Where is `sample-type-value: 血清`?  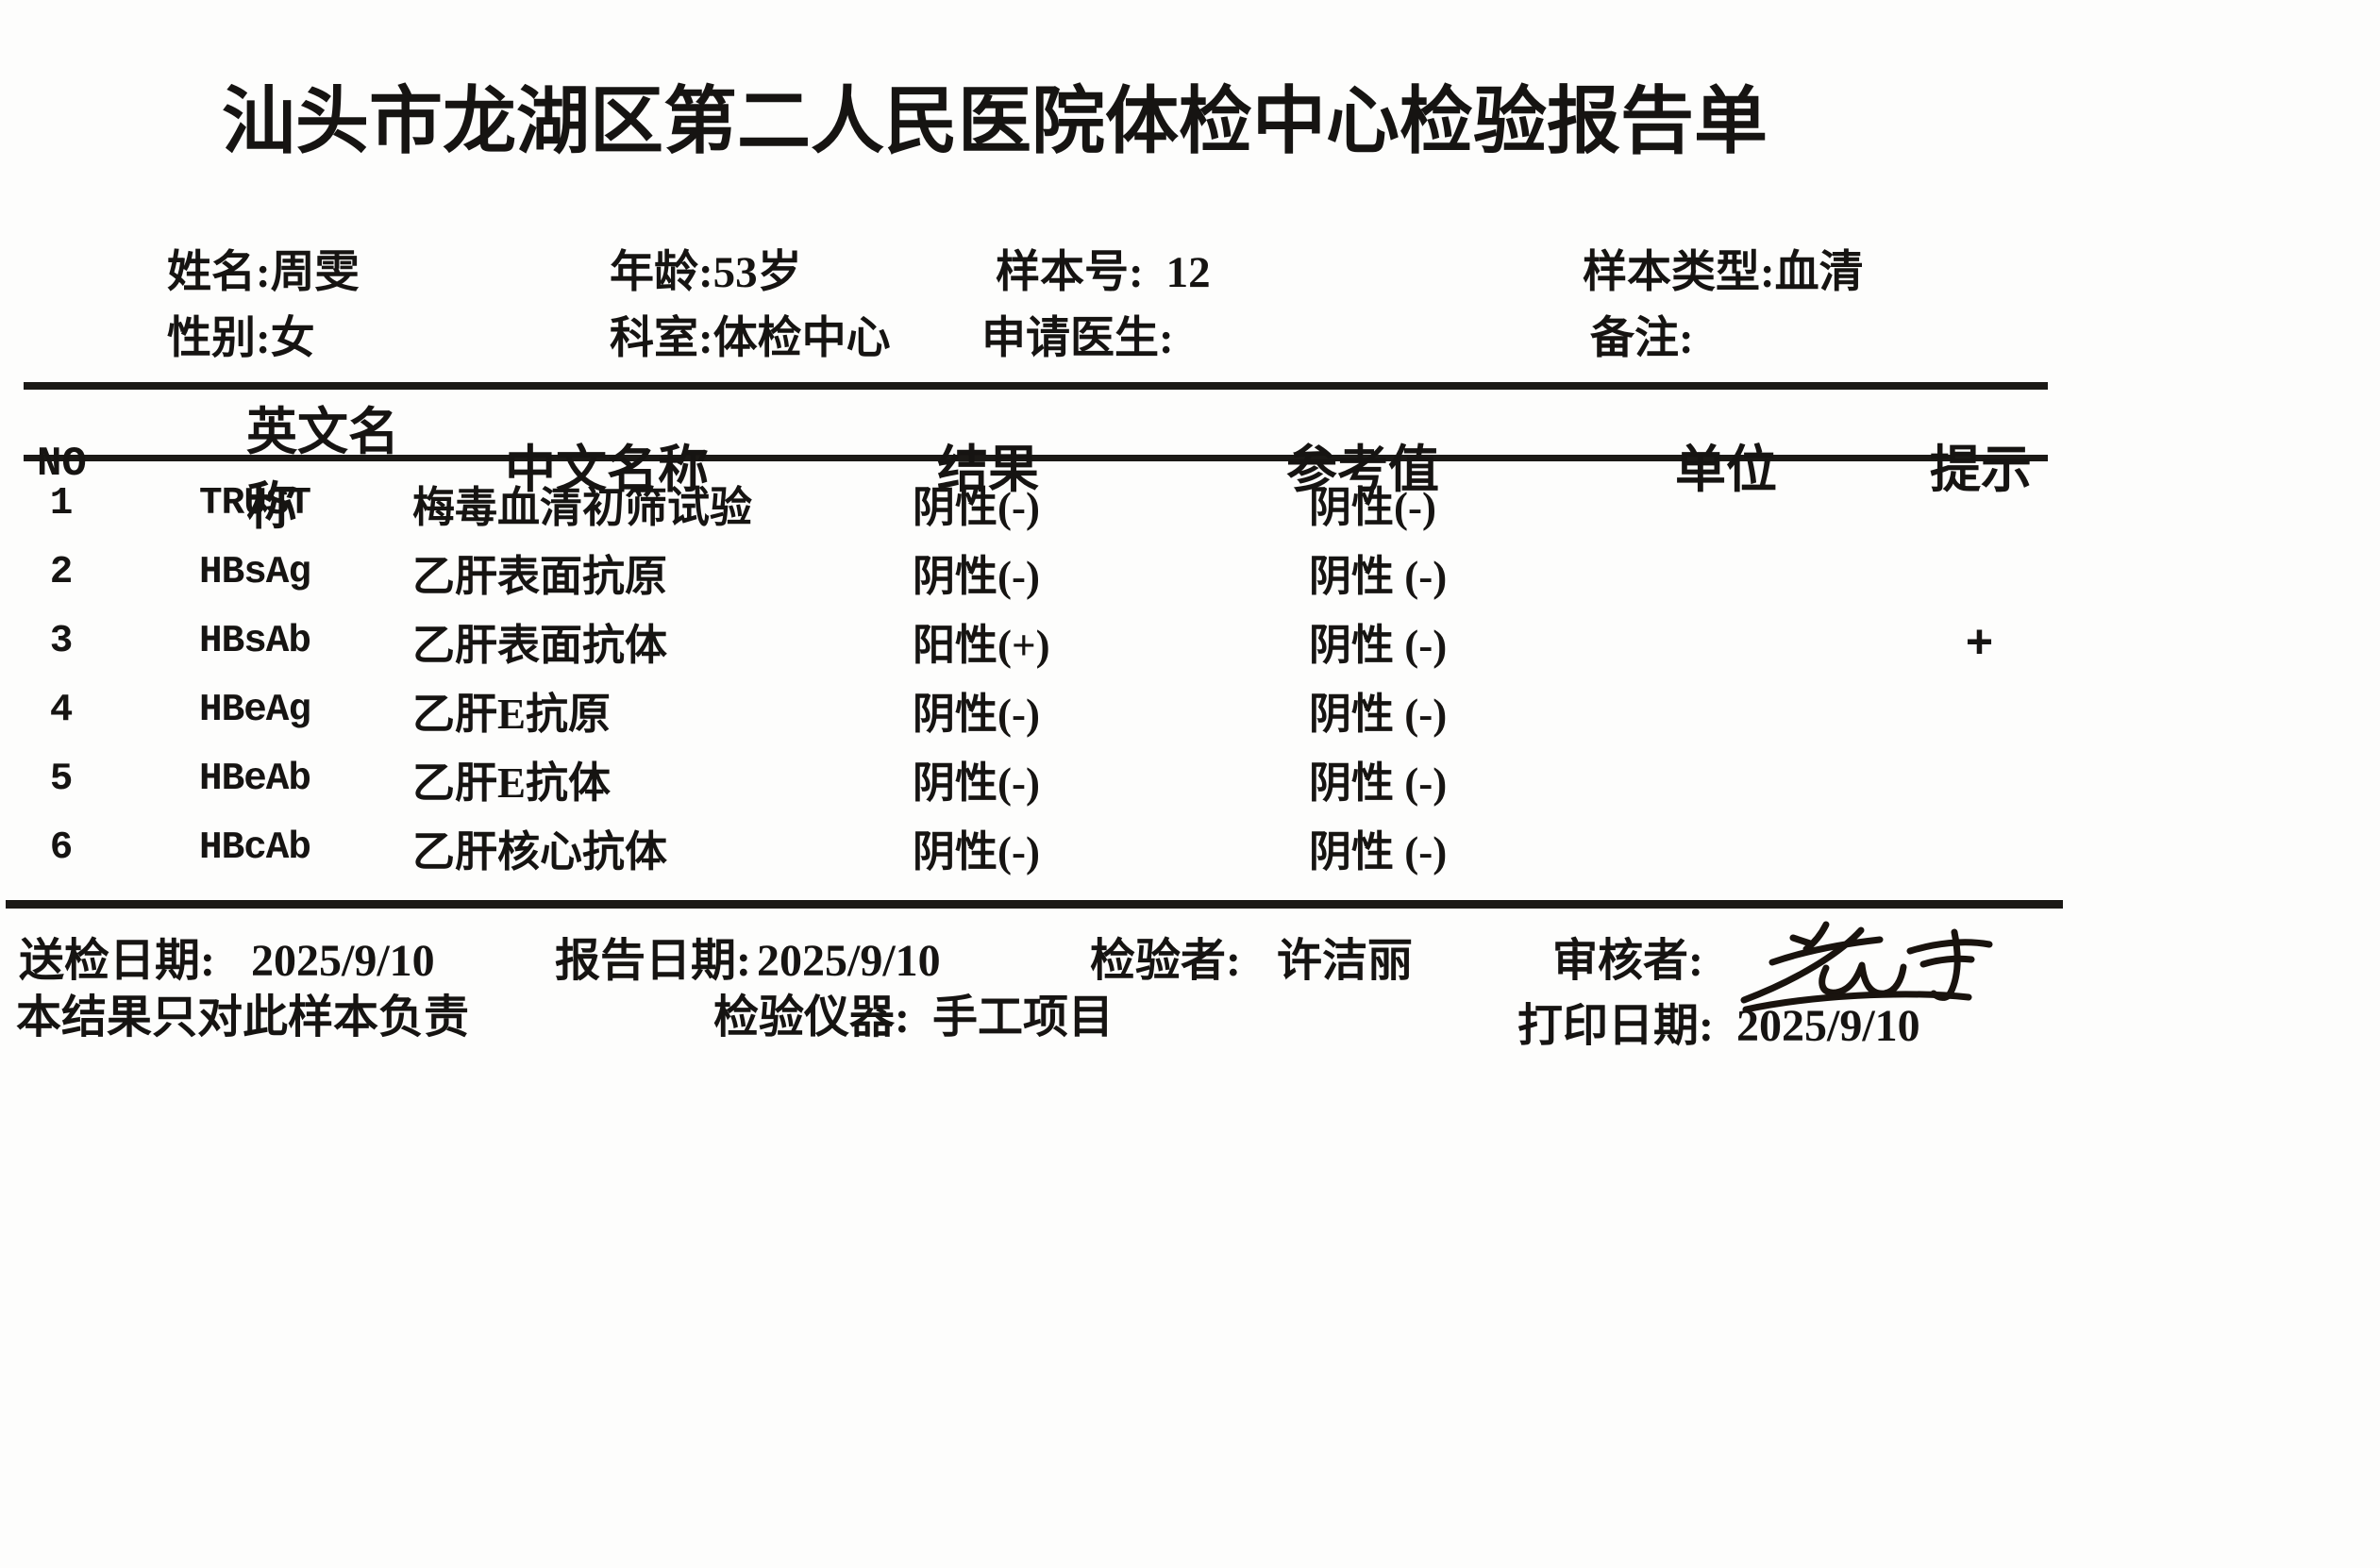
sample-type-value: 血清 is located at coordinates (1819, 272).